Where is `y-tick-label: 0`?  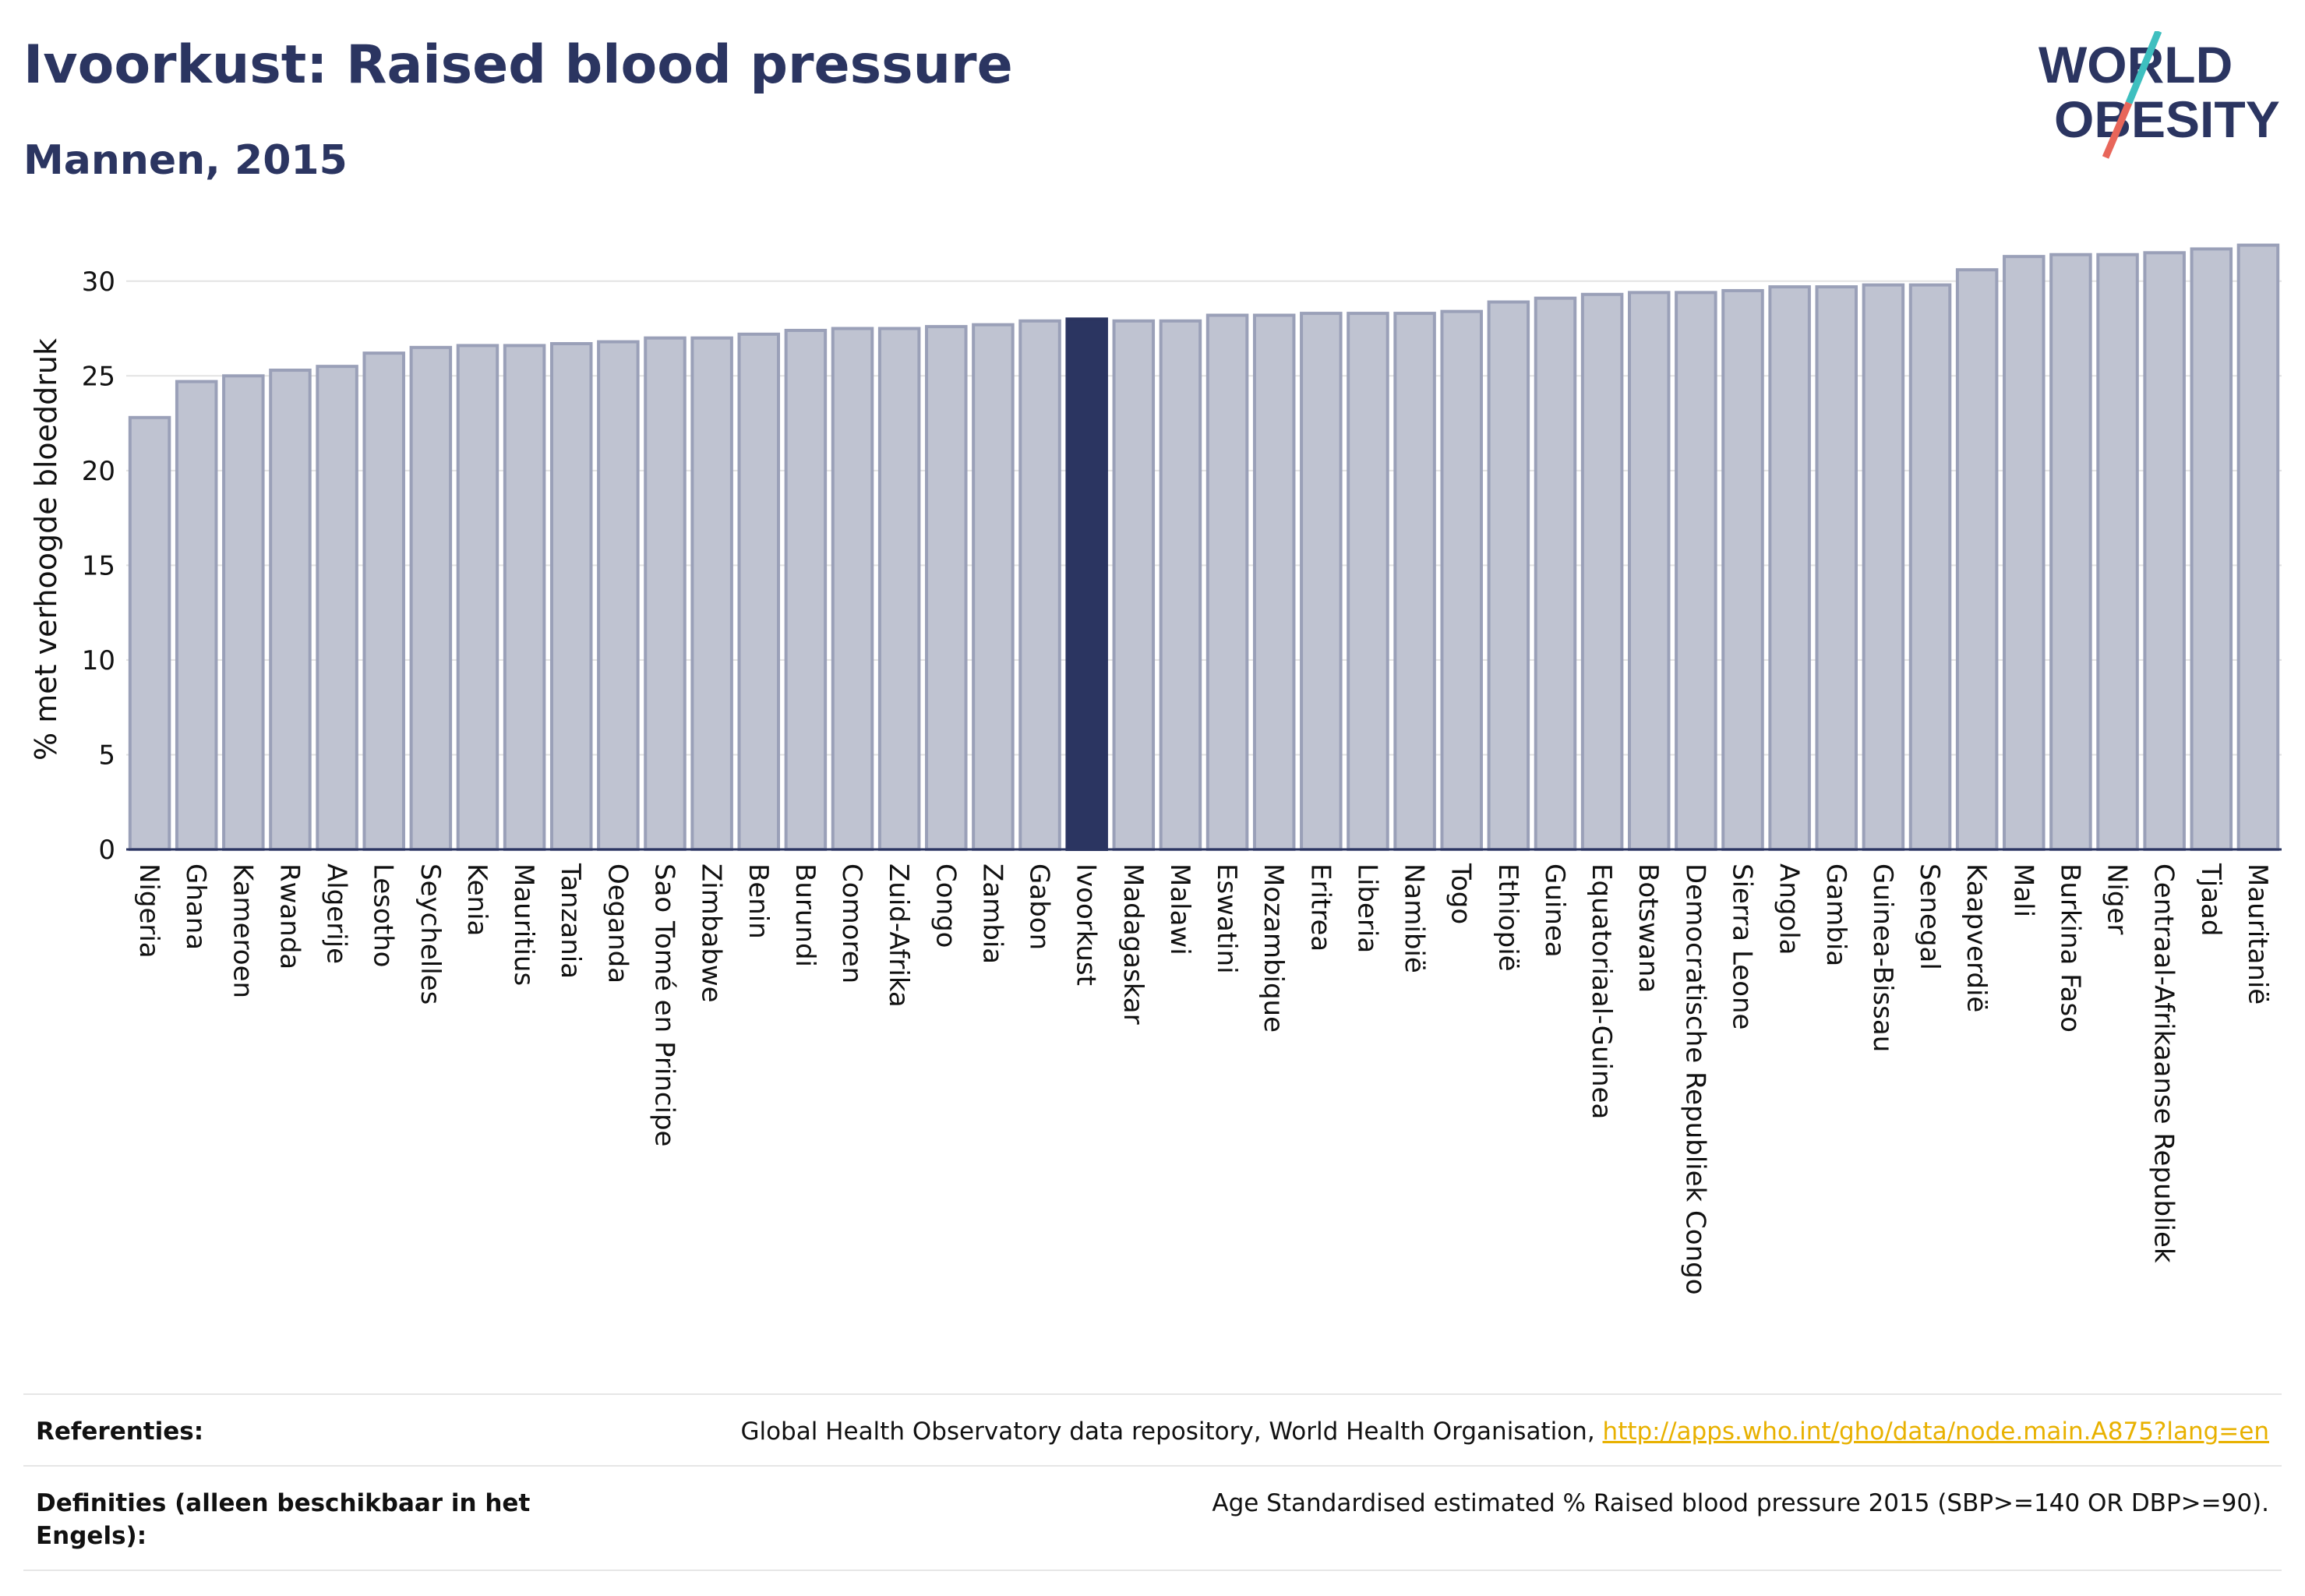 y-tick-label: 0 is located at coordinates (106, 850).